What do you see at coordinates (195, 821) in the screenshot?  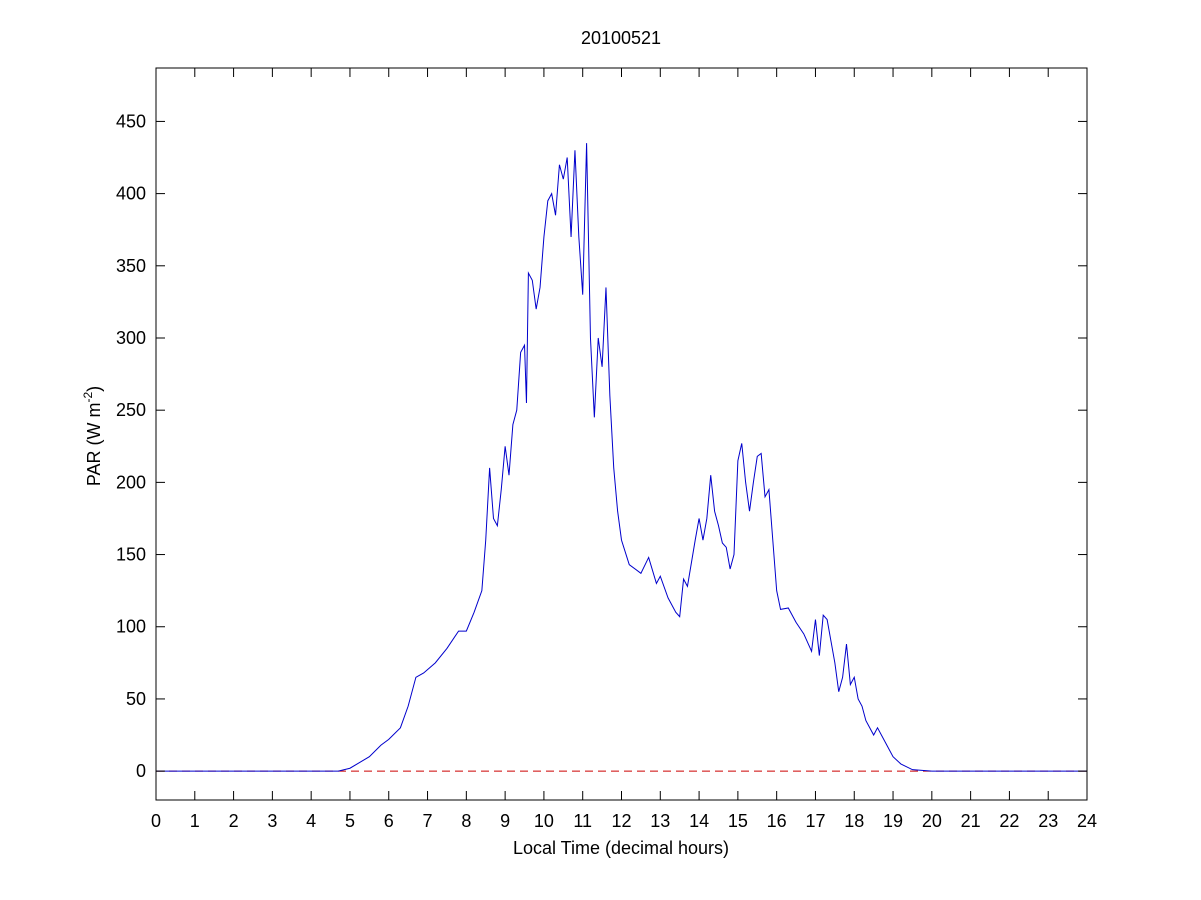 I see `x-tick-label: 1` at bounding box center [195, 821].